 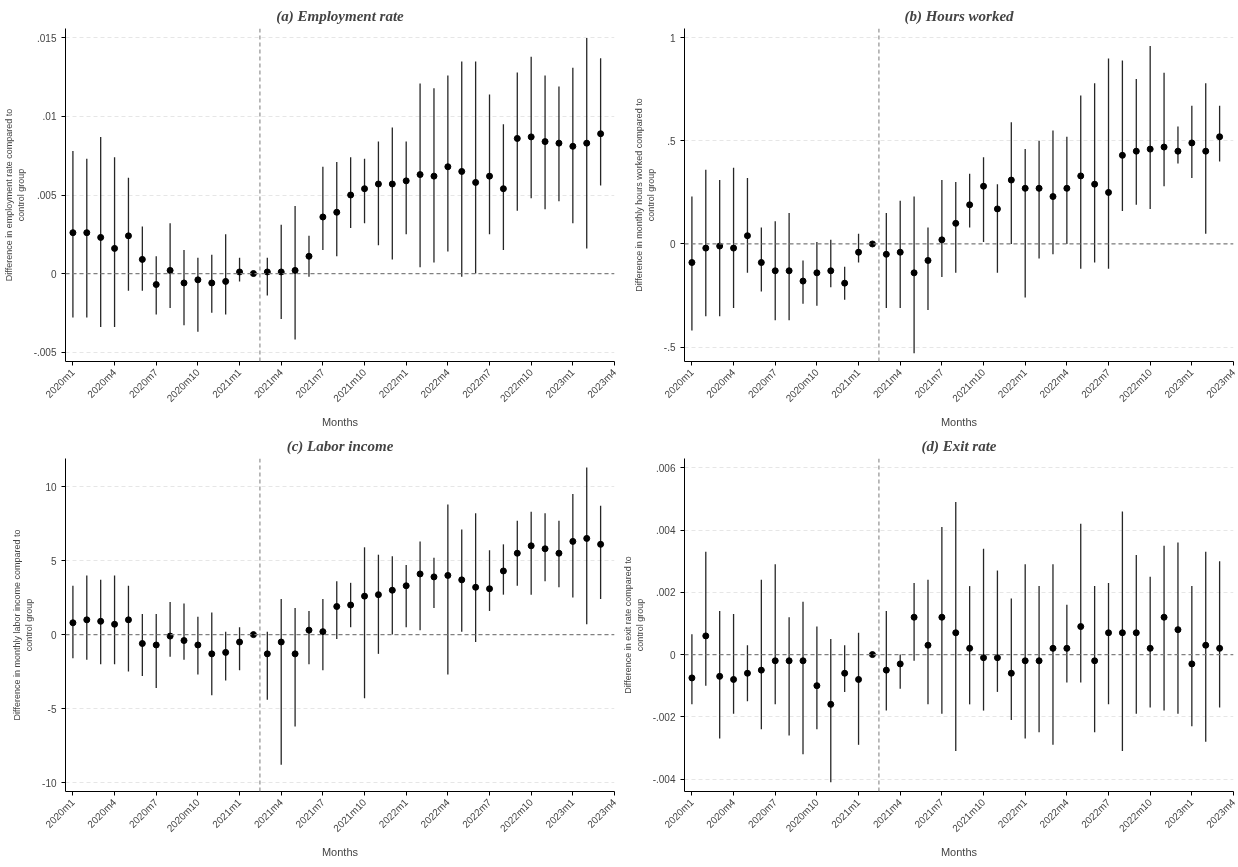 What do you see at coordinates (669, 348) in the screenshot?
I see `y-tick-label: -.5` at bounding box center [669, 348].